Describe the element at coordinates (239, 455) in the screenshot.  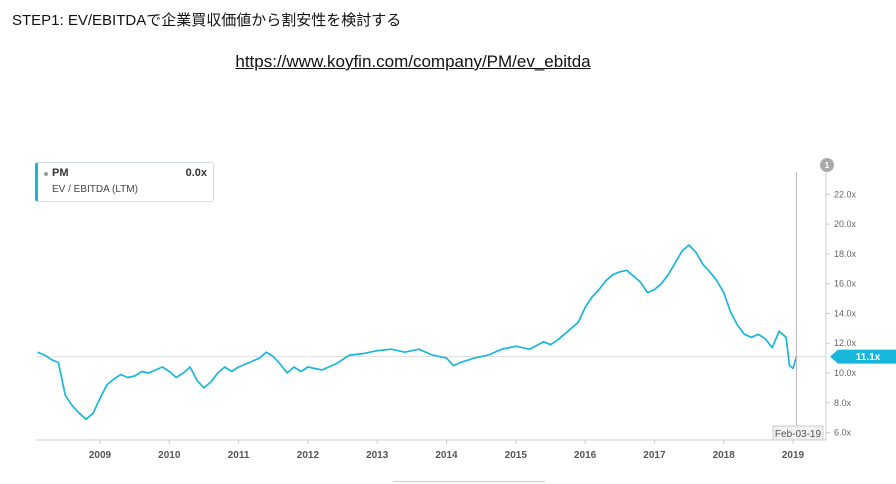
I see `x-tick-label: 2011` at that location.